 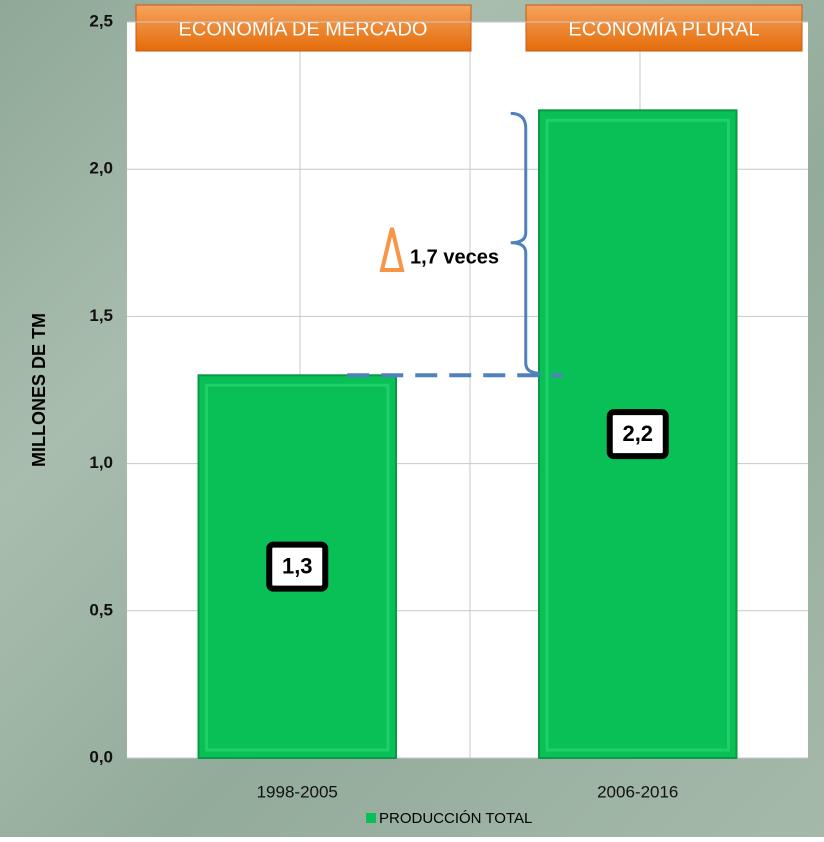 What do you see at coordinates (392, 249) in the screenshot?
I see `delta-icon` at bounding box center [392, 249].